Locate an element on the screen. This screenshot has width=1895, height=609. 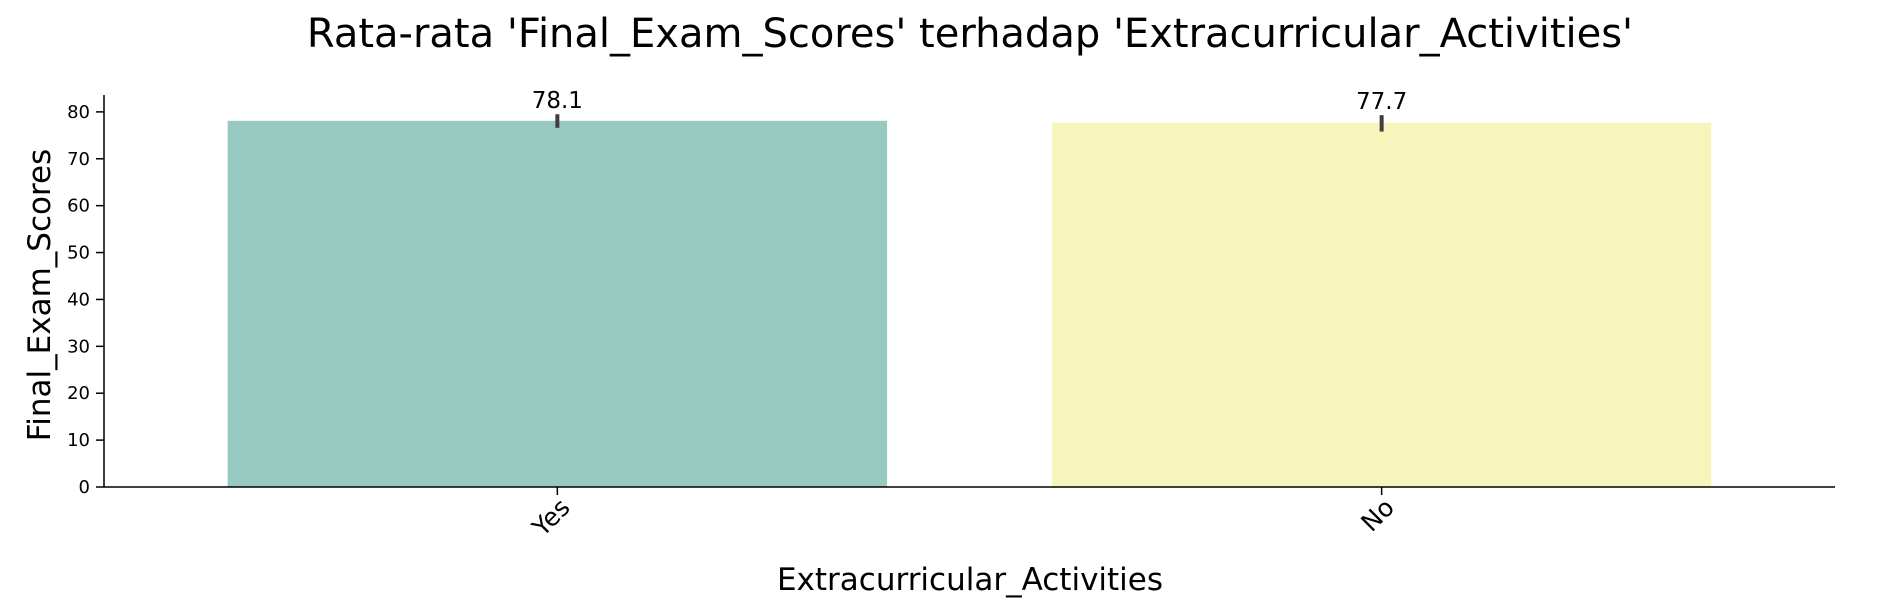
y-tick-label: 10 is located at coordinates (78, 440).